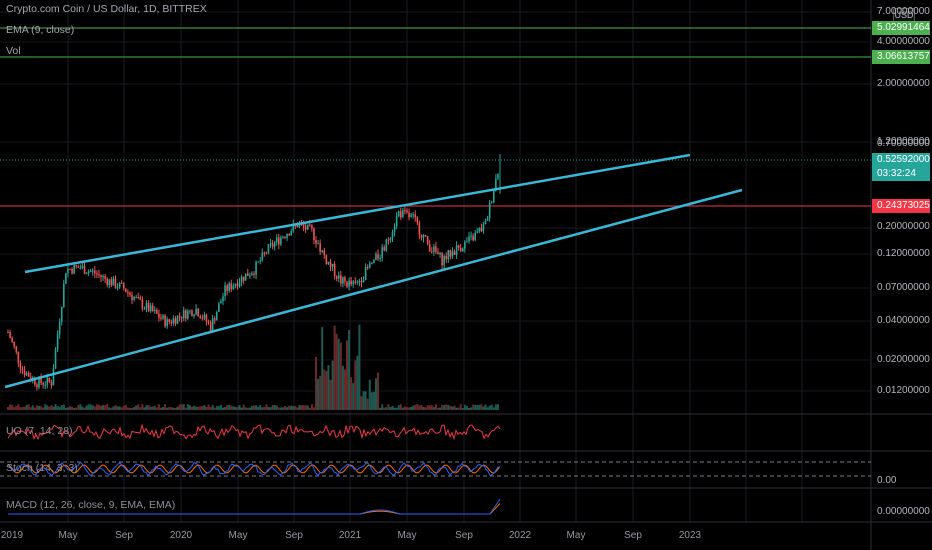 The height and width of the screenshot is (550, 932). What do you see at coordinates (40, 30) in the screenshot?
I see `ema-legend: EMA (9, close)` at bounding box center [40, 30].